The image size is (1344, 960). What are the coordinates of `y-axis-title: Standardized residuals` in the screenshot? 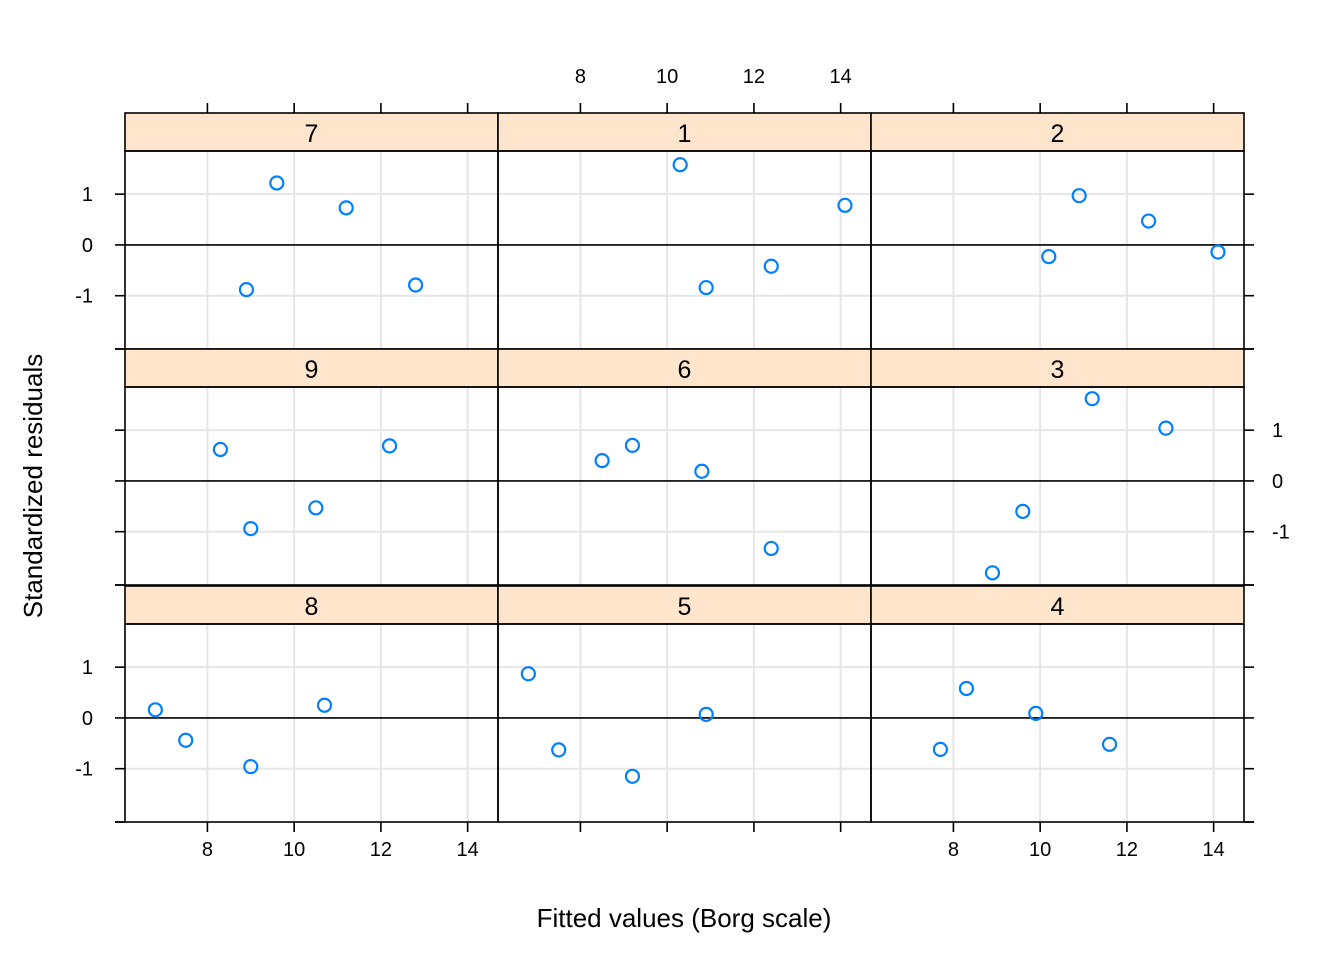 It's located at (33, 486).